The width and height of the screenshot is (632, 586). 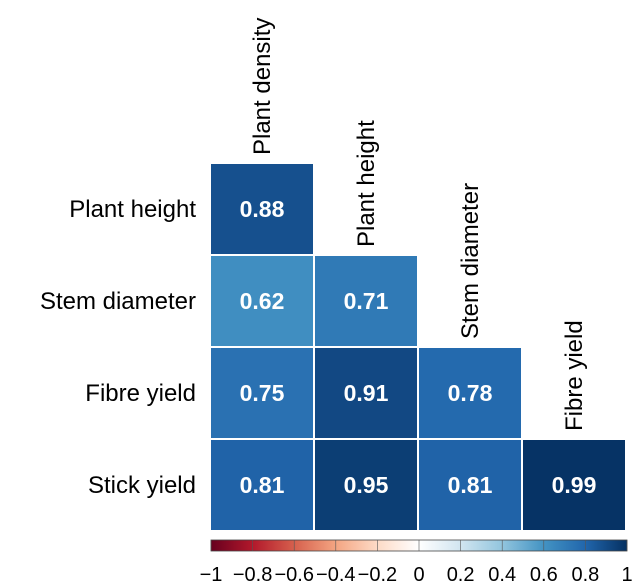 I want to click on colorbar: −1 −0.8 −0.6 −0.4 −0.2 0 0.2 0.4 0.6 0.8 1, so click(x=416, y=562).